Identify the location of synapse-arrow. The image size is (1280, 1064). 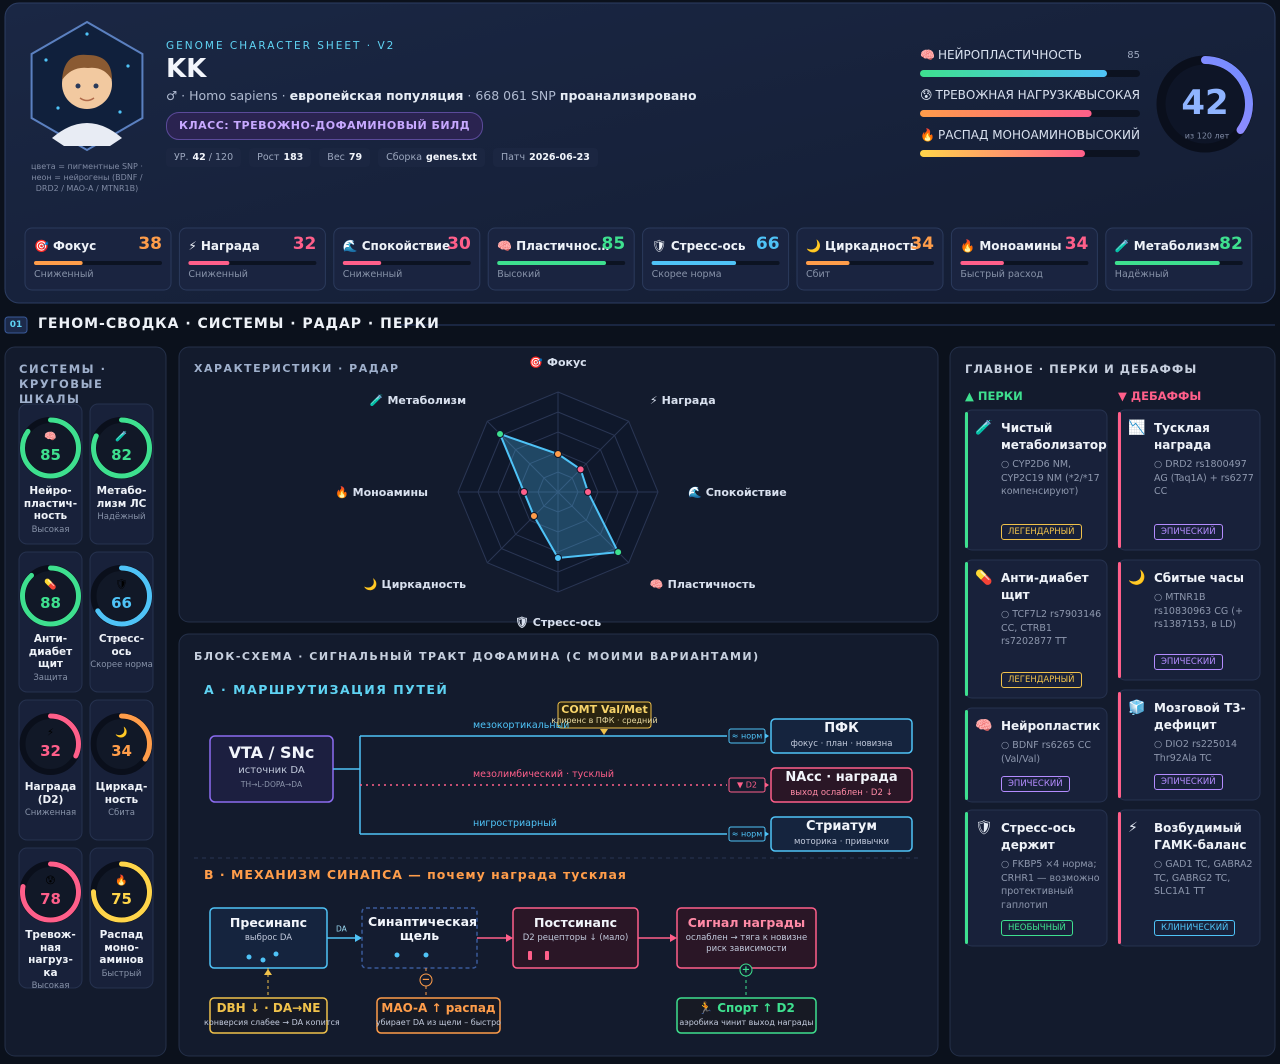
(673, 938).